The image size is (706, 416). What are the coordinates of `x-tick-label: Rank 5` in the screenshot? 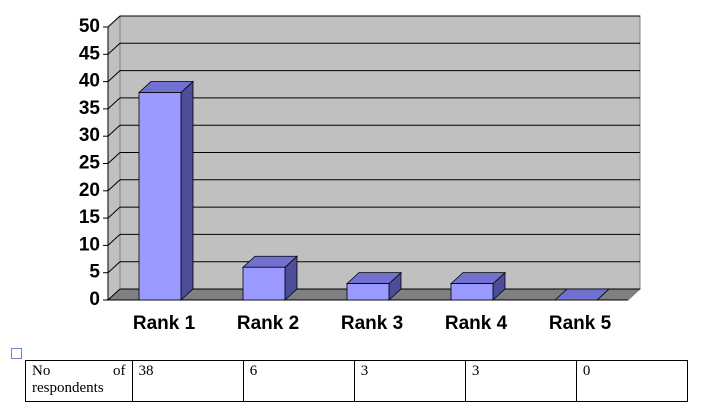 It's located at (580, 323).